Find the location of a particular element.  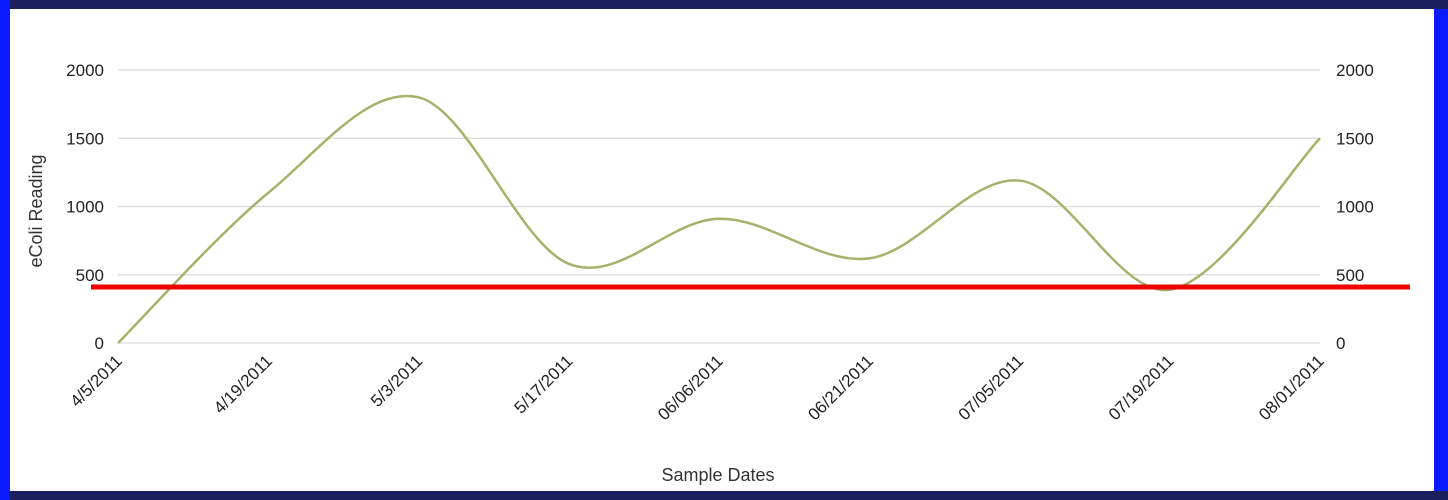

y-tick-label: 1000 is located at coordinates (85, 207).